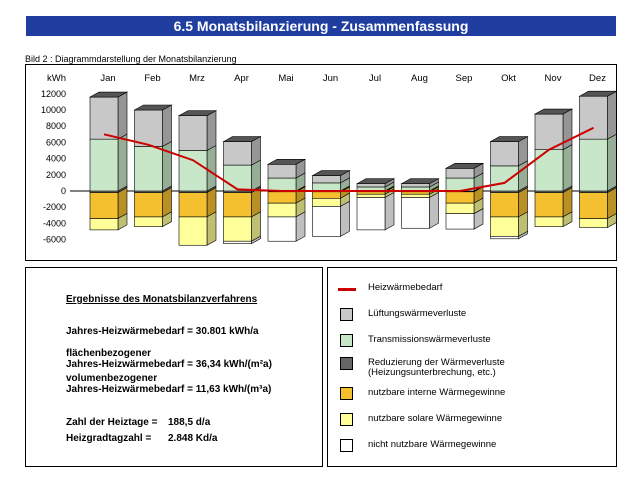  Describe the element at coordinates (330, 78) in the screenshot. I see `x-tick-label: Jun` at that location.